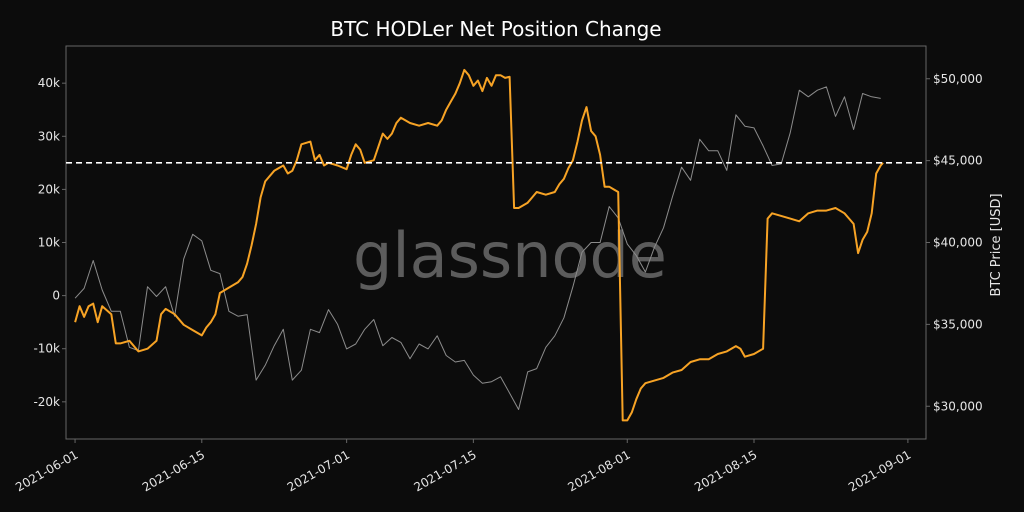 The width and height of the screenshot is (1024, 512). Describe the element at coordinates (958, 324) in the screenshot. I see `y-right-tick-label: $35,000` at that location.